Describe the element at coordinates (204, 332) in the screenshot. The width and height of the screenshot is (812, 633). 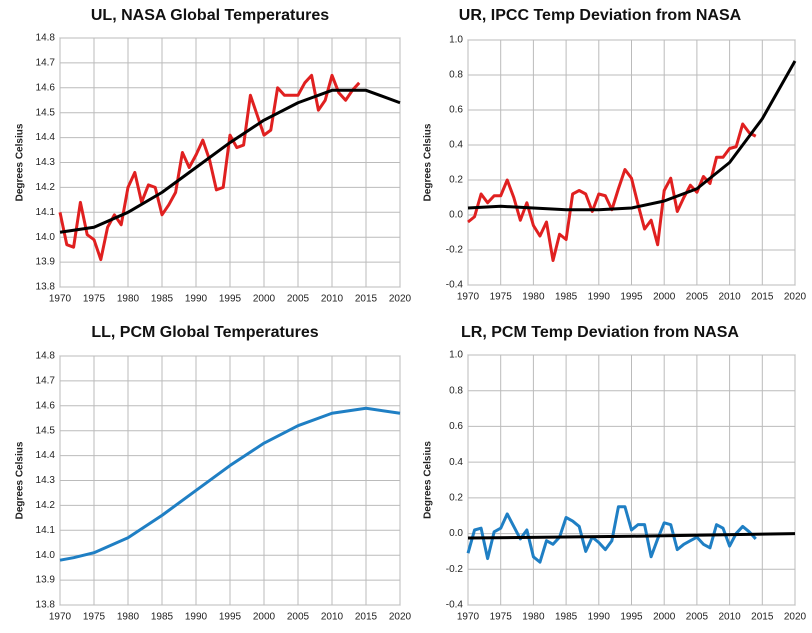
I see `chart-title: LL, PCM Global Temperatures` at that location.